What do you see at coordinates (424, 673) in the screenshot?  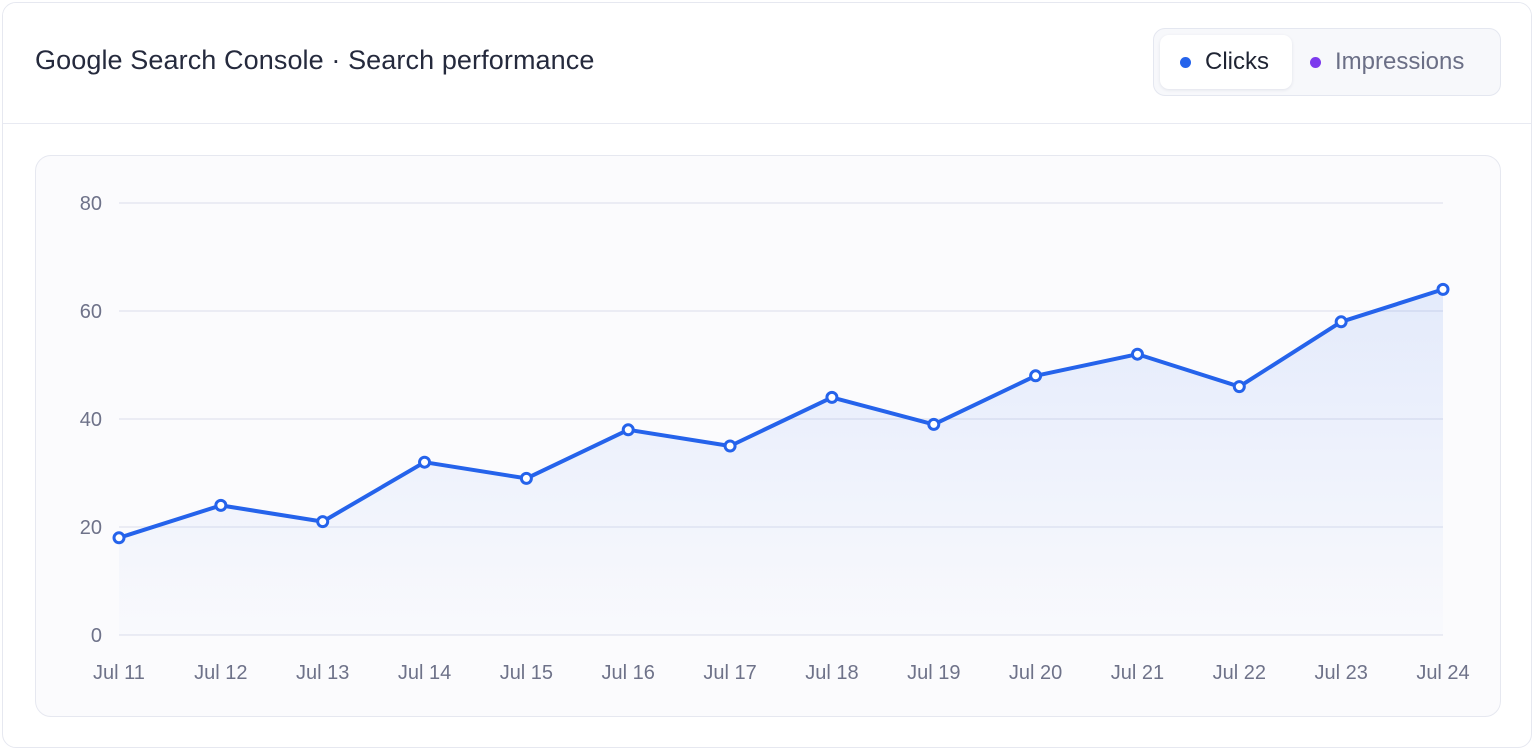 I see `x-tick-label: Jul 14` at bounding box center [424, 673].